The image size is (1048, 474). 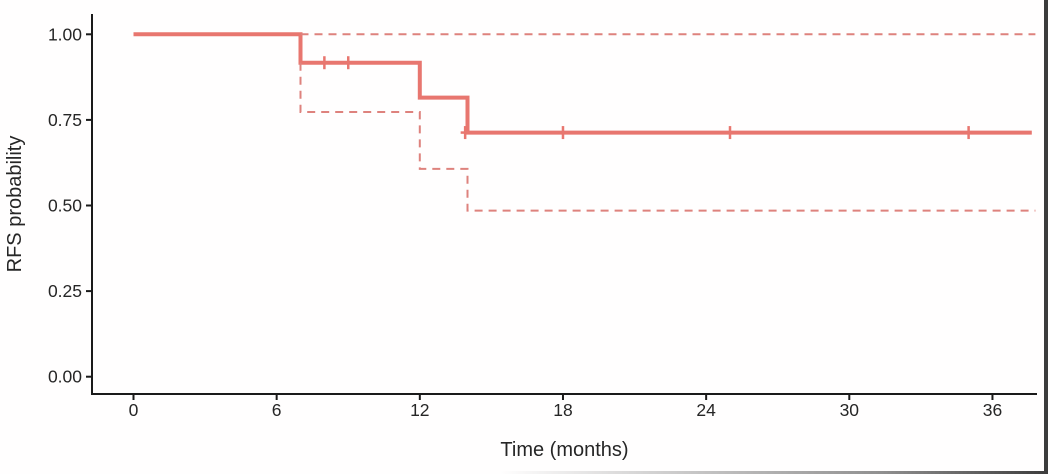 What do you see at coordinates (65, 291) in the screenshot?
I see `y-tick-label: 0.25` at bounding box center [65, 291].